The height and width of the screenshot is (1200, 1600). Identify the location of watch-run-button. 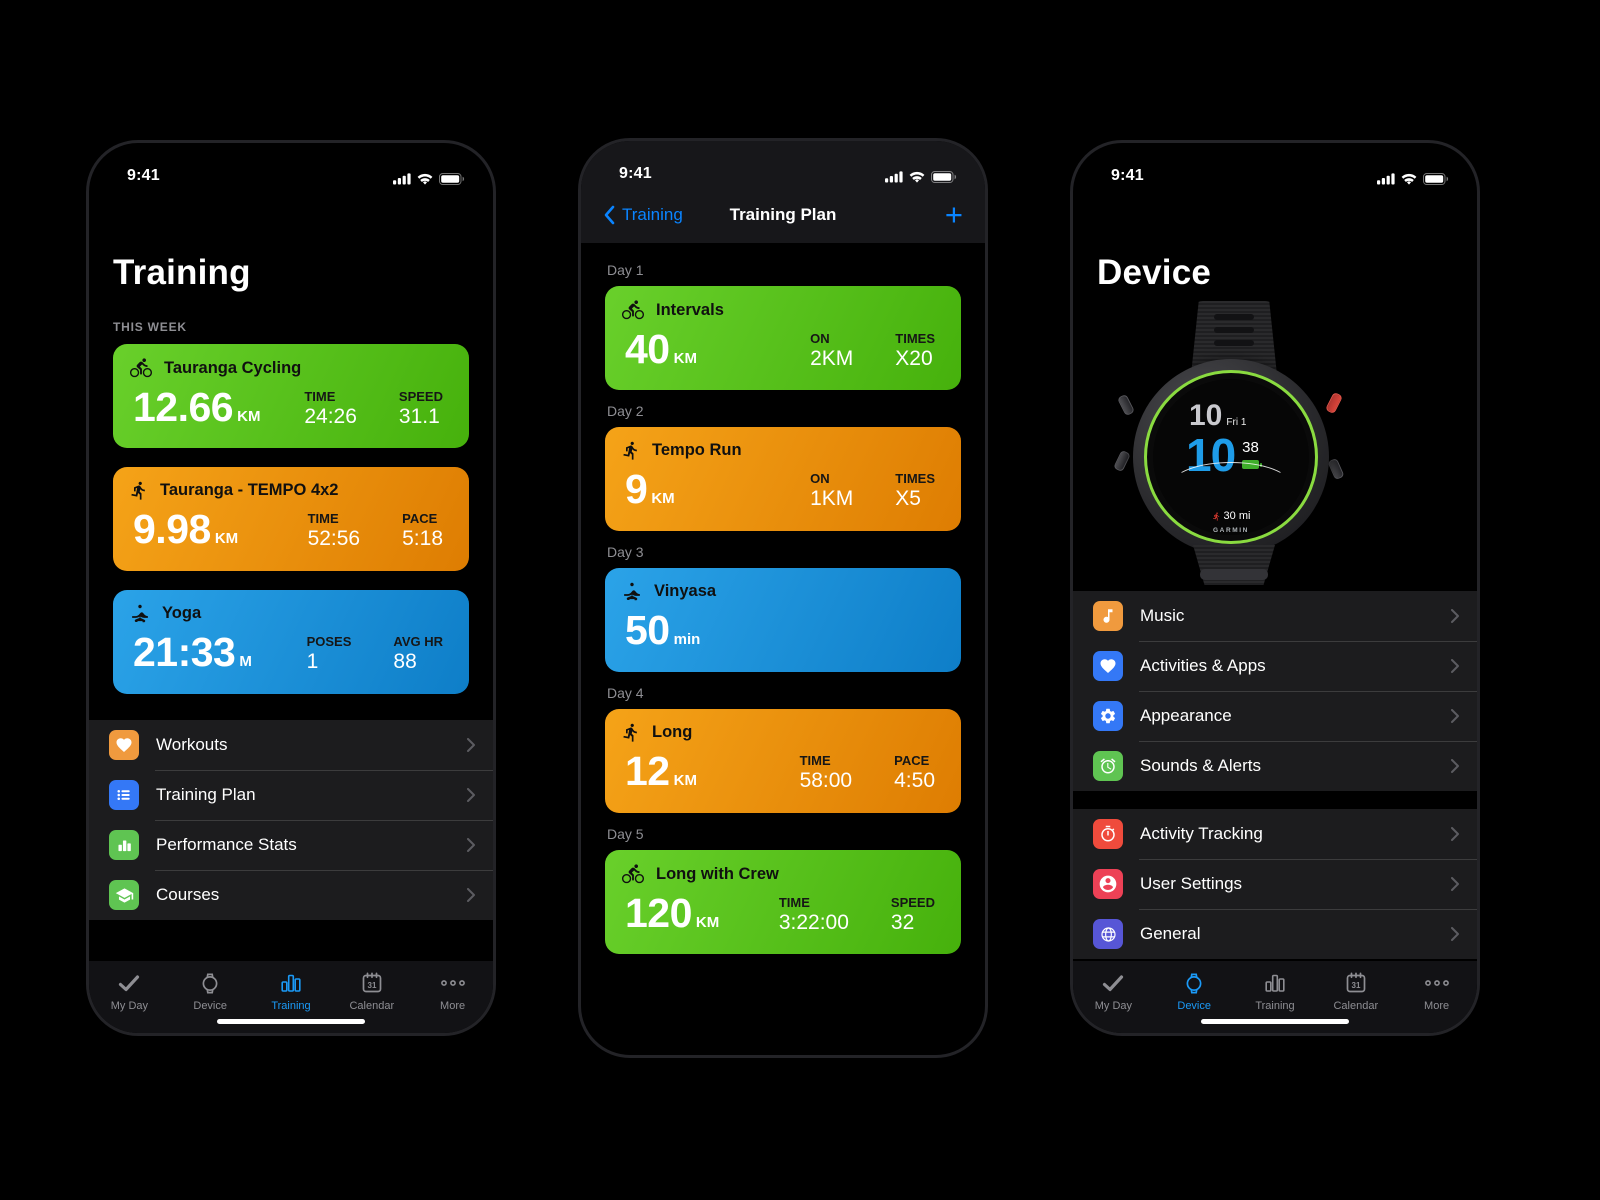
(1334, 403).